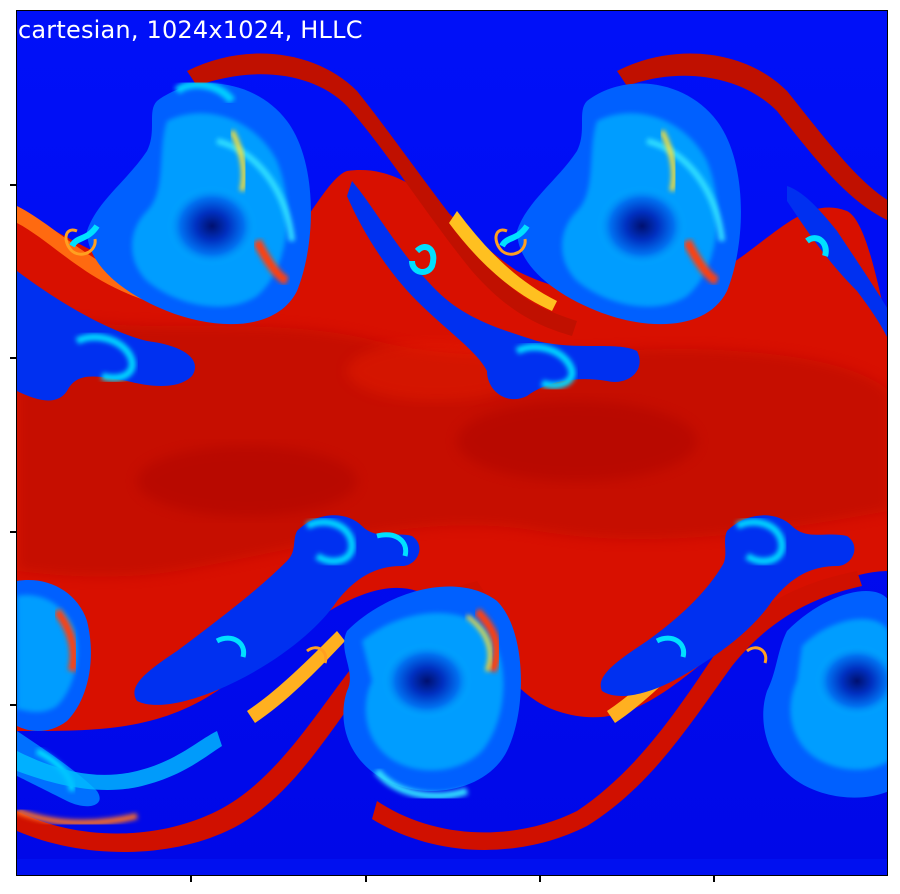 This screenshot has width=900, height=894. What do you see at coordinates (617, 204) in the screenshot?
I see `vortex-upper-right` at bounding box center [617, 204].